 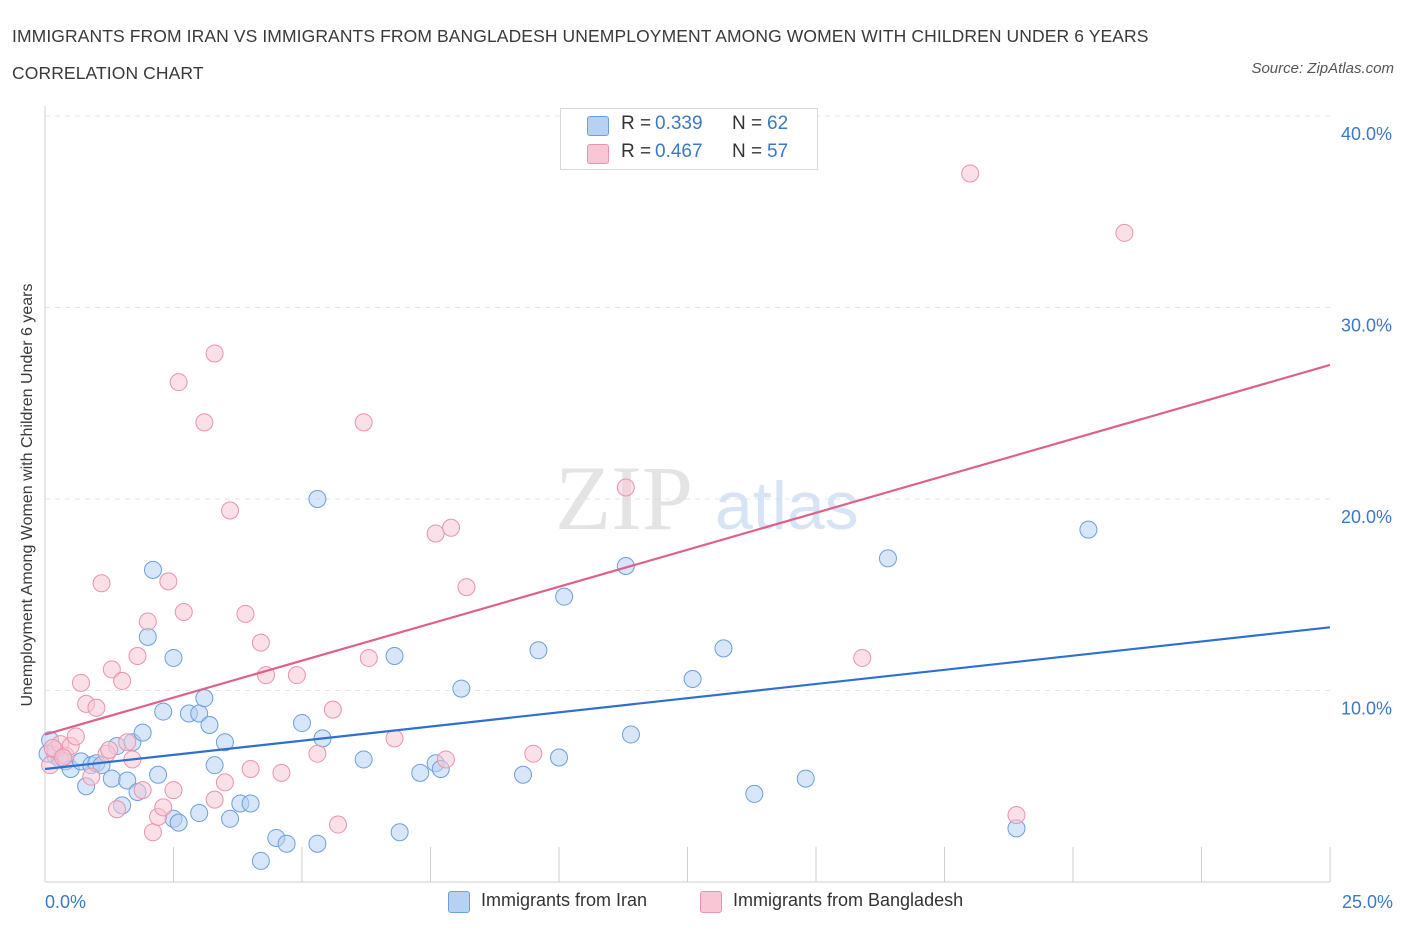 What do you see at coordinates (624, 498) in the screenshot?
I see `watermark-zip: ZIP` at bounding box center [624, 498].